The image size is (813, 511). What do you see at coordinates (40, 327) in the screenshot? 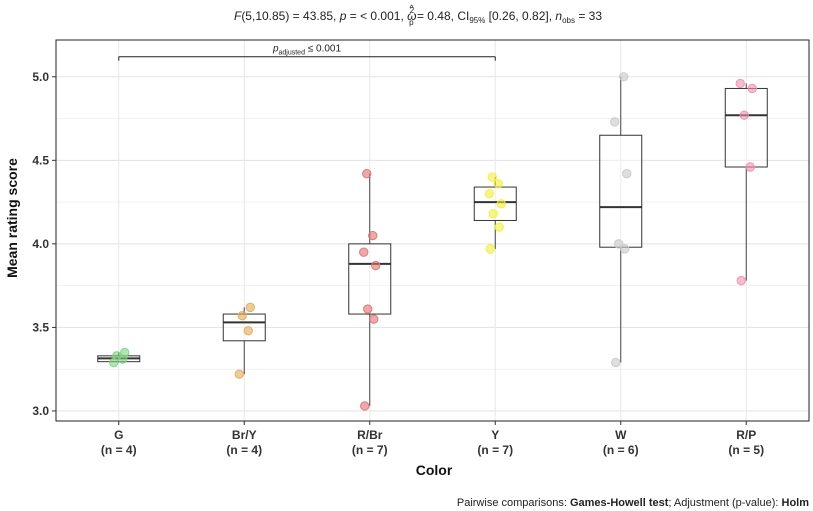
I see `y-tick-label: 3.5` at bounding box center [40, 327].